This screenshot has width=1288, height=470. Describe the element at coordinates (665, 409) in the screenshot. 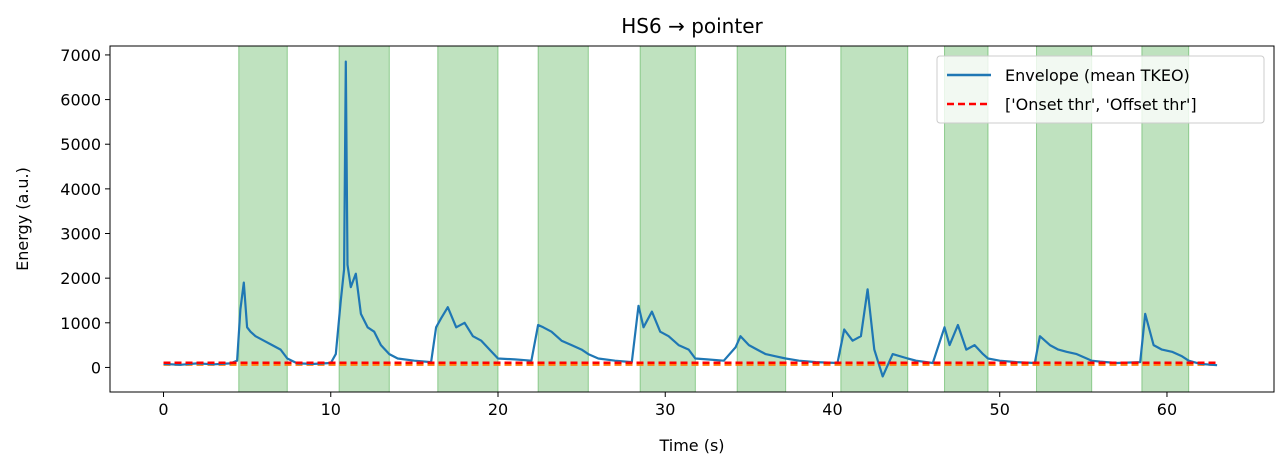

I see `x-tick-label: 30` at that location.